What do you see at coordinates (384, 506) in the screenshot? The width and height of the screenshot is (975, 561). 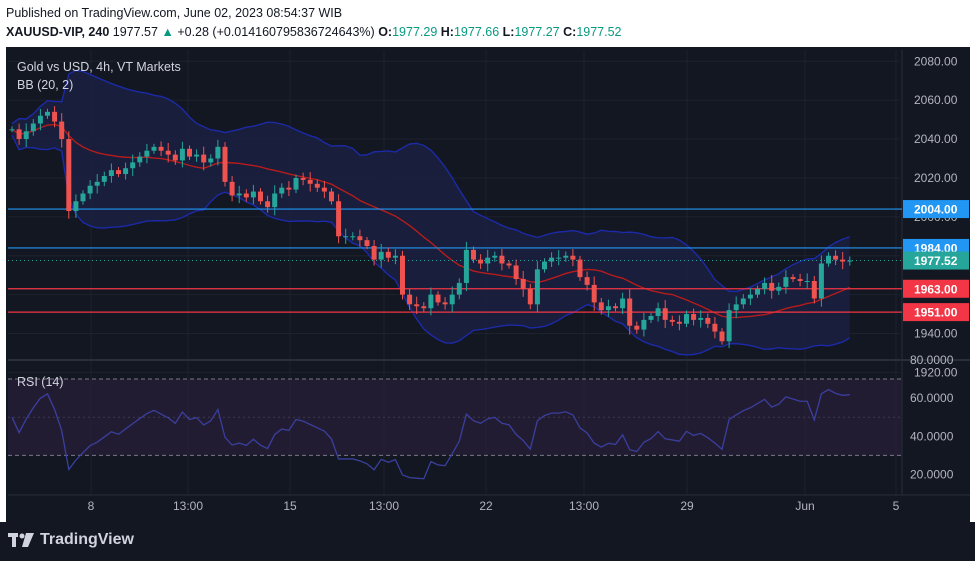 I see `time-tick-label: 13:00` at bounding box center [384, 506].